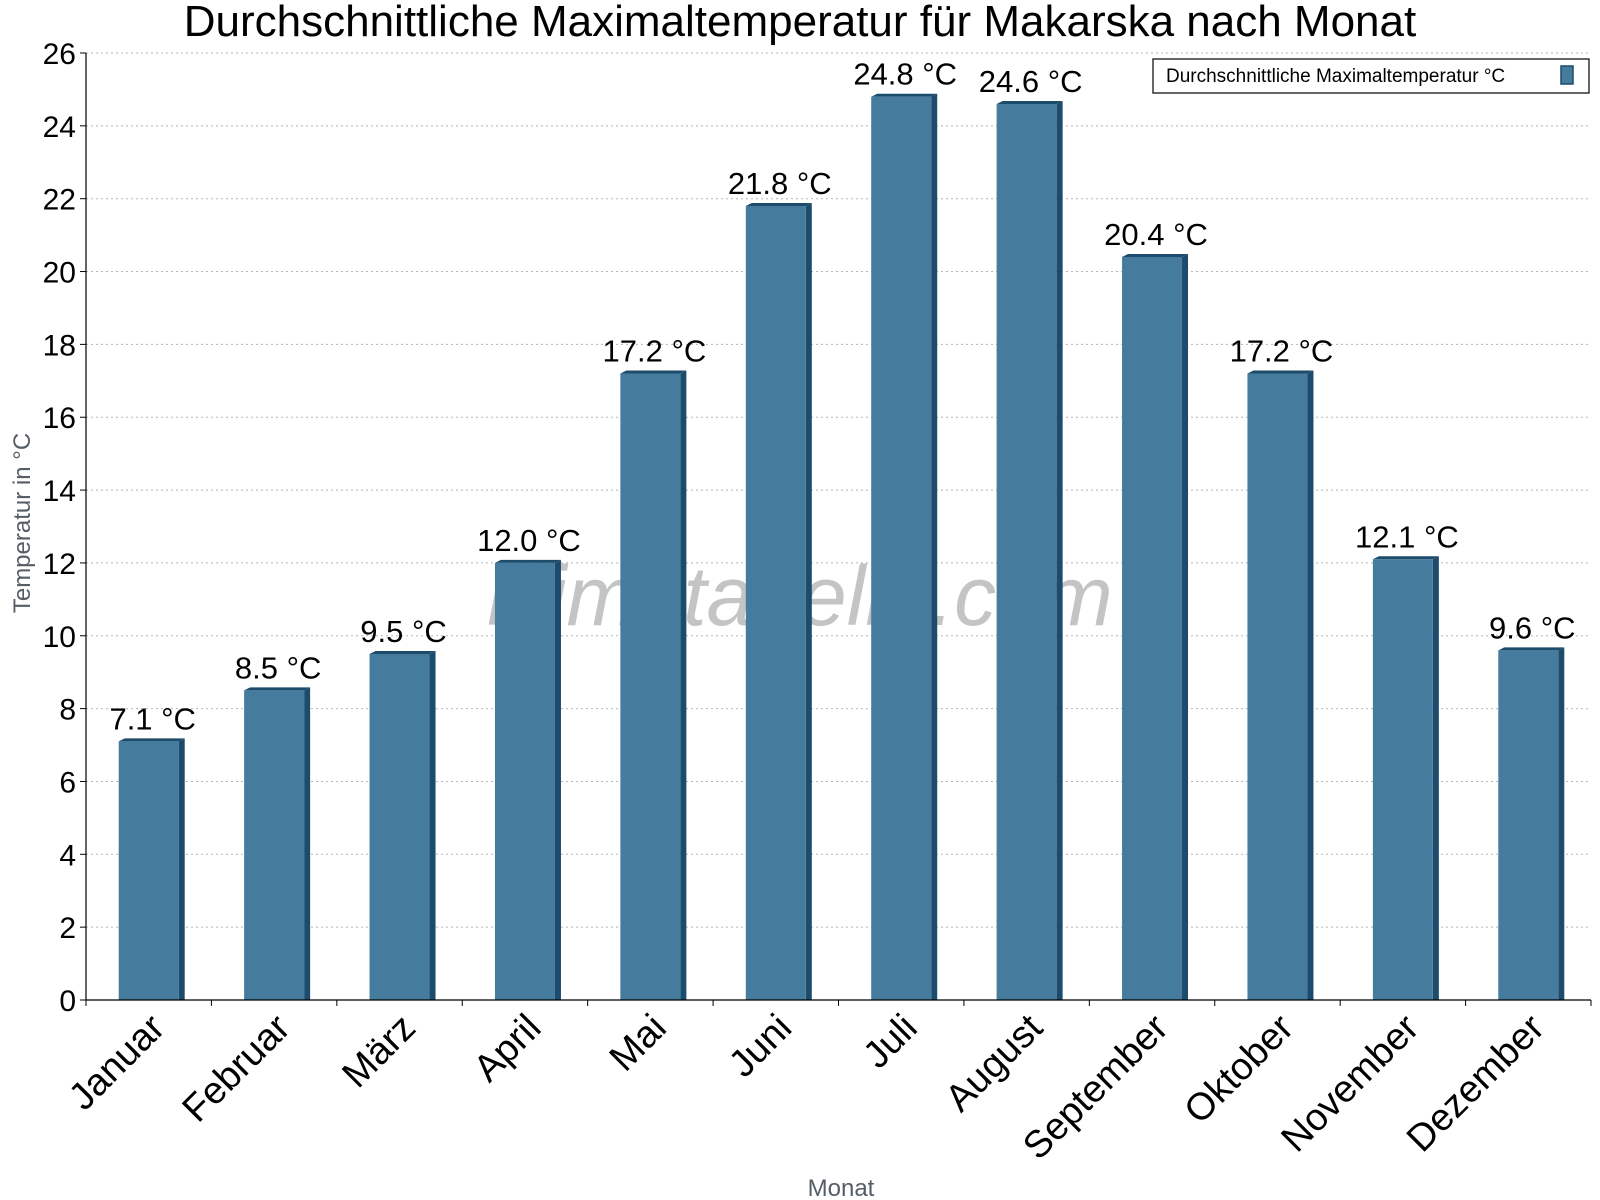 Image resolution: width=1600 pixels, height=1200 pixels. Describe the element at coordinates (1031, 81) in the screenshot. I see `data-label: 24.6 °C` at that location.